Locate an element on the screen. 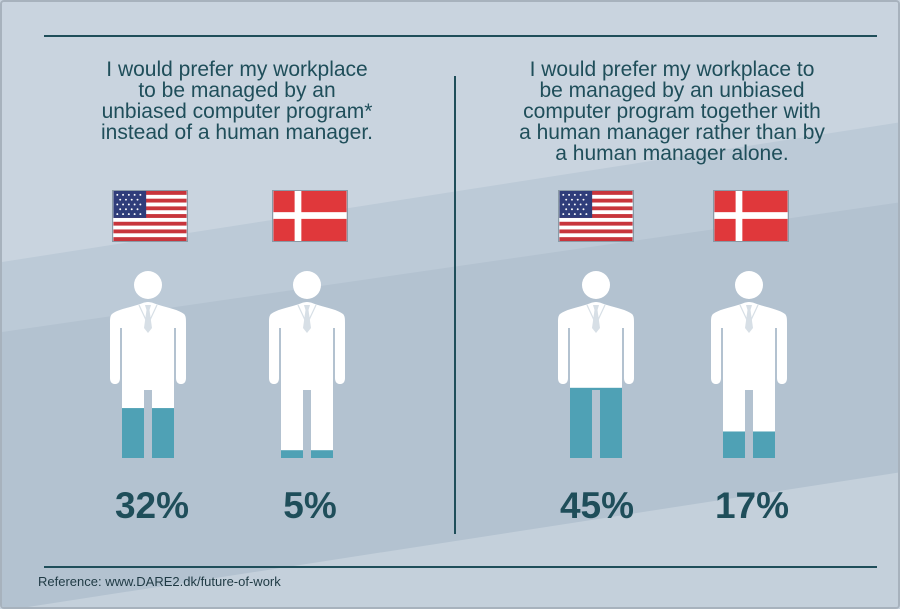 Image resolution: width=900 pixels, height=609 pixels. person-figure-denmark-computer is located at coordinates (307, 364).